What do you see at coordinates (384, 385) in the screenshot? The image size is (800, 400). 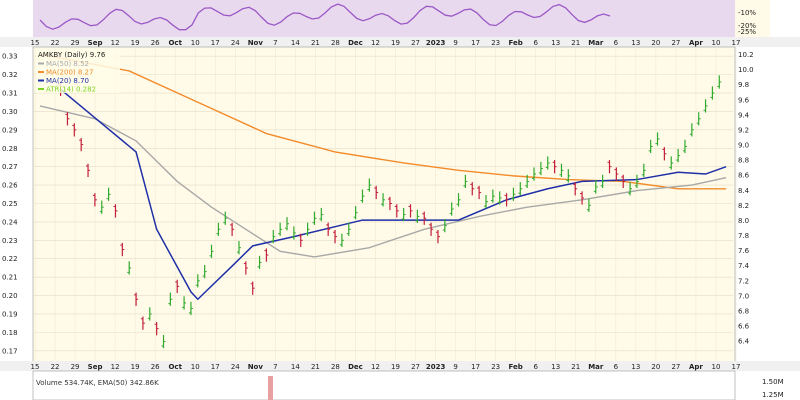 I see `volume-panel-bg` at bounding box center [384, 385].